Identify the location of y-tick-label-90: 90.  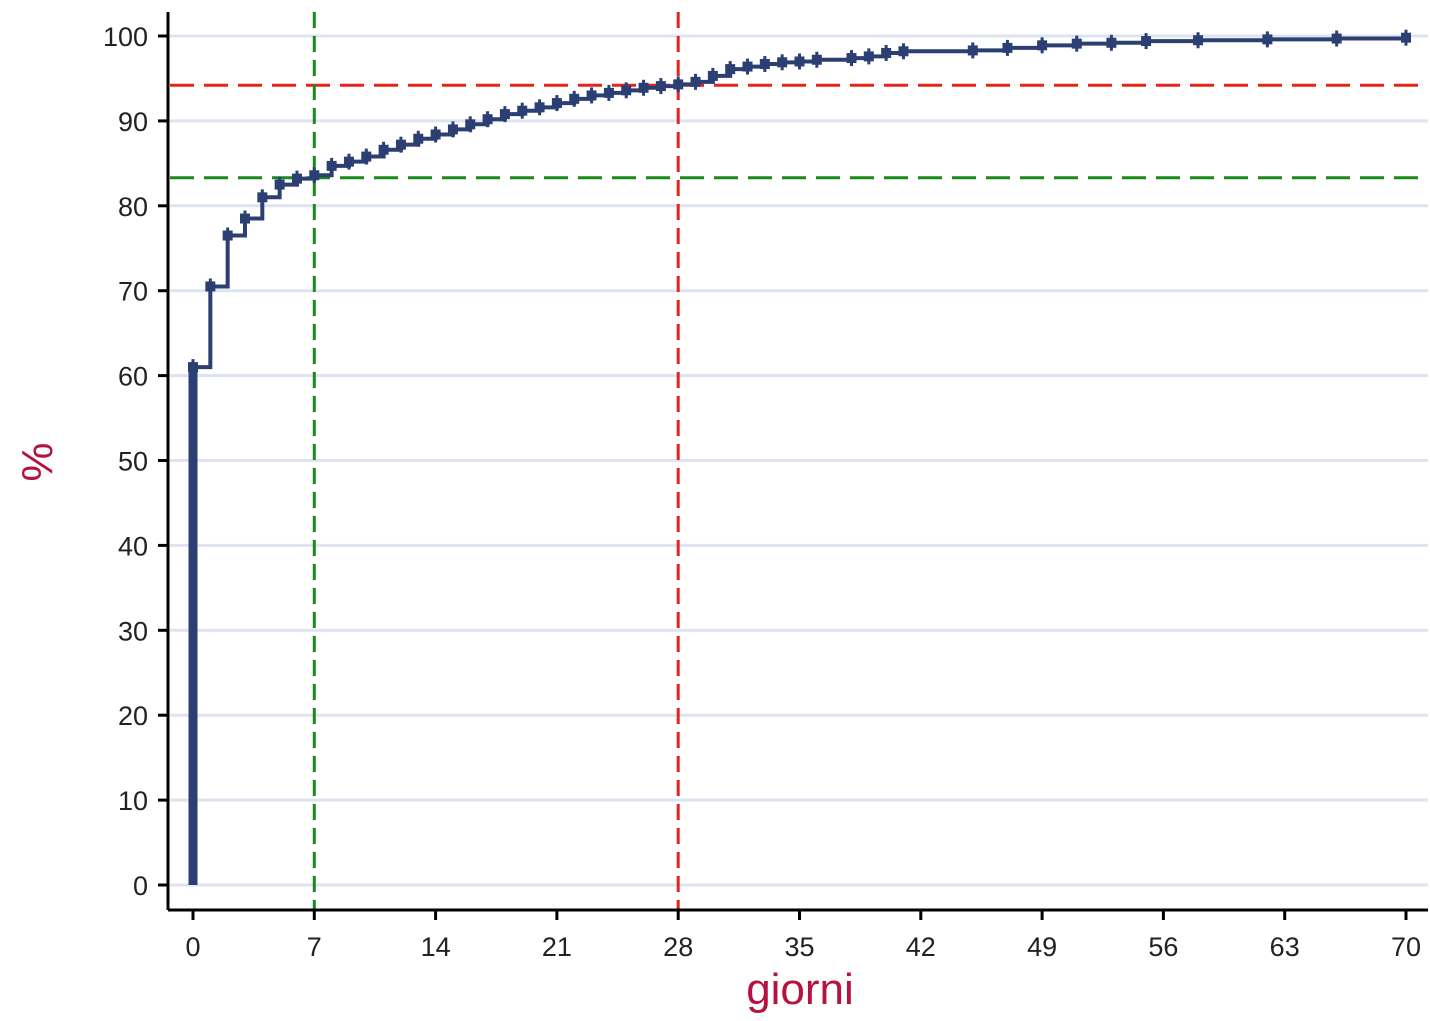
(133, 122).